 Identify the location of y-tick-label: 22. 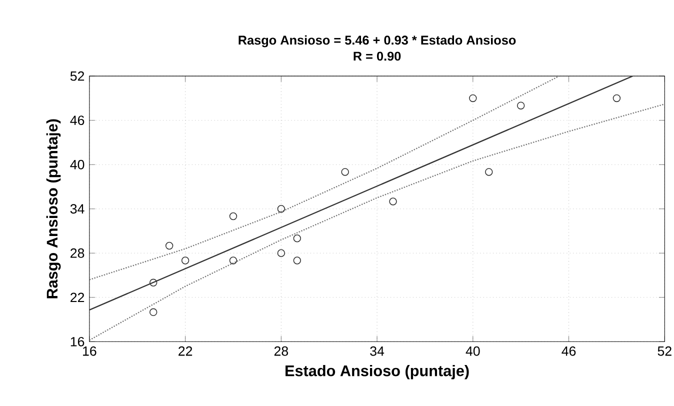
(77, 297).